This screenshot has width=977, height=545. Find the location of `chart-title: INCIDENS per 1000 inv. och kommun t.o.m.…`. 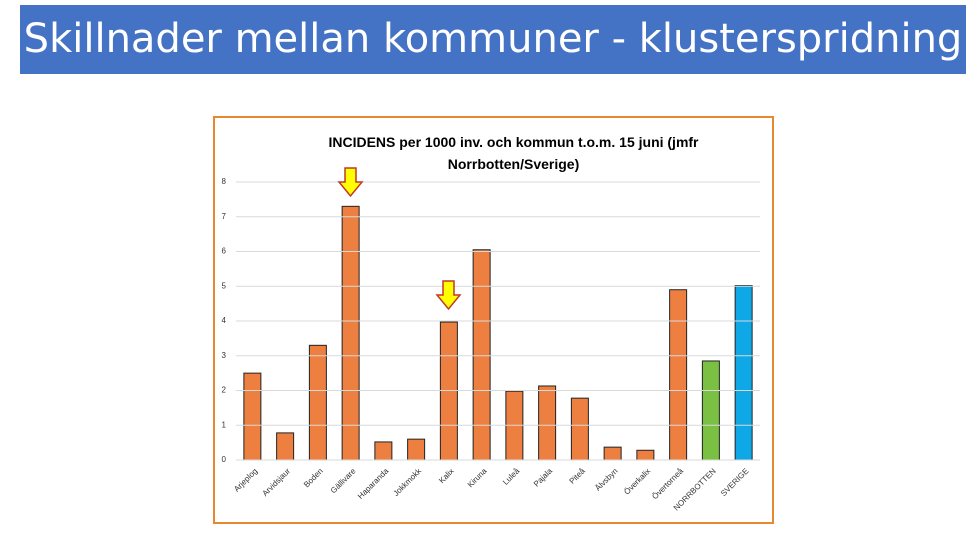

chart-title: INCIDENS per 1000 inv. och kommun t.o.m.… is located at coordinates (513, 153).